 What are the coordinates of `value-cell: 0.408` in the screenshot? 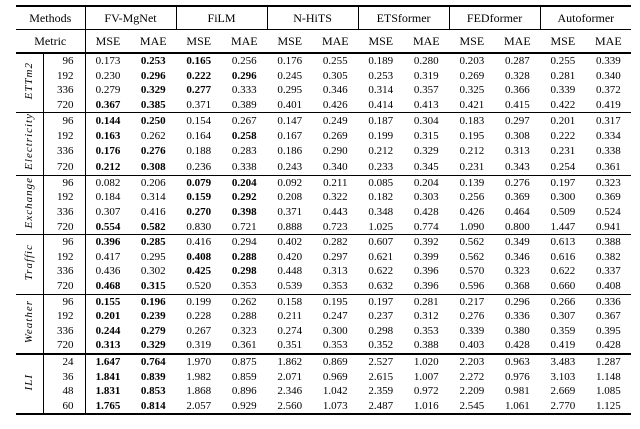 It's located at (608, 285).